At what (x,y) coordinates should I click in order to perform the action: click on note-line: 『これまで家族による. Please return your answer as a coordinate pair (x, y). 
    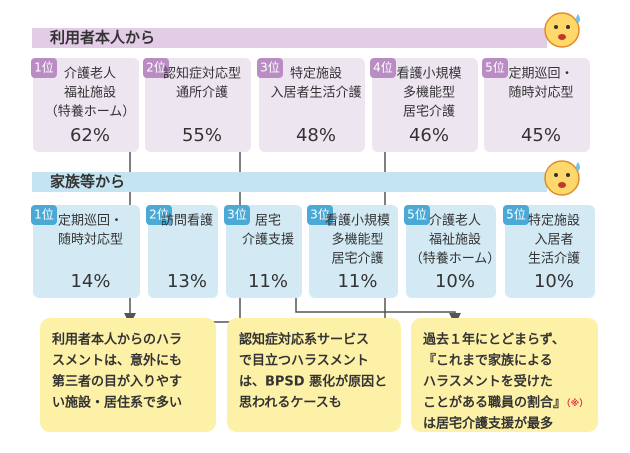
    Looking at the image, I should click on (488, 361).